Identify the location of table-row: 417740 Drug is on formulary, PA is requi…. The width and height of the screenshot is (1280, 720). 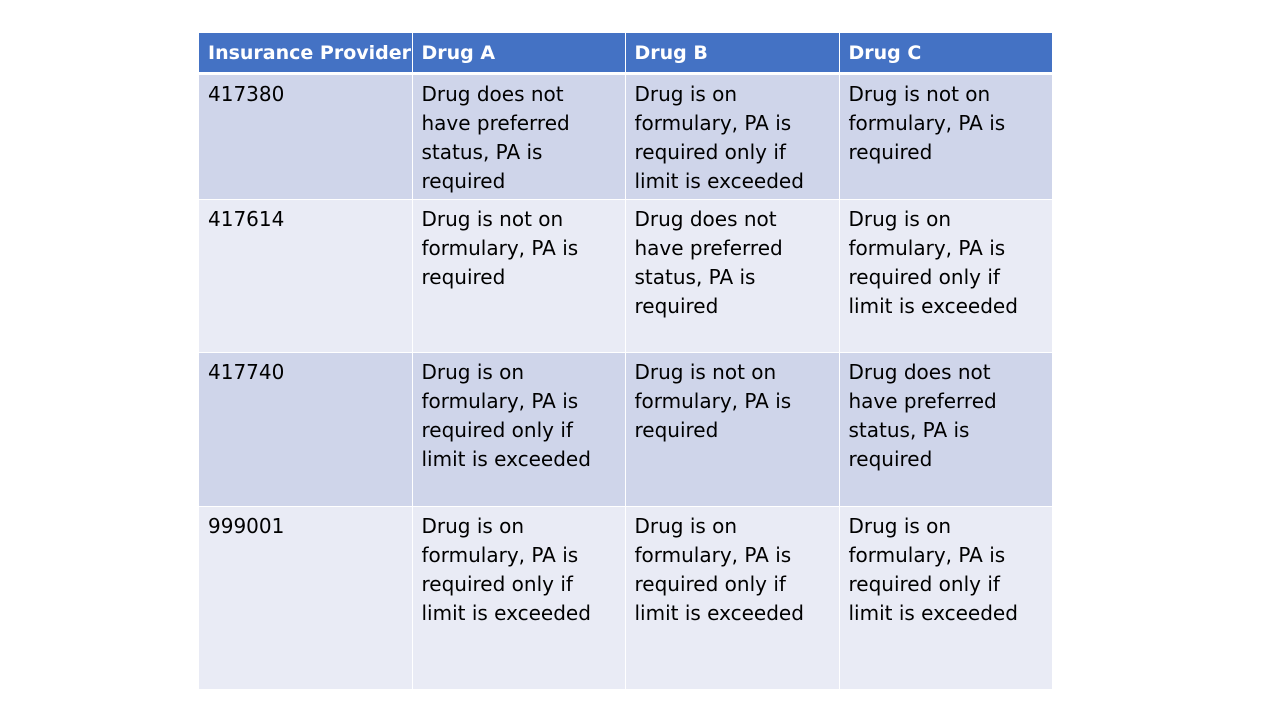
(625, 429).